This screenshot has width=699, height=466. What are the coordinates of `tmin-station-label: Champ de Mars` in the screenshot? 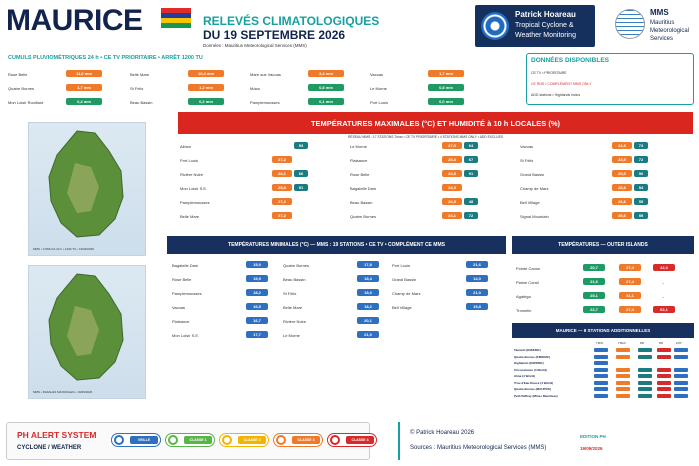 It's located at (406, 293).